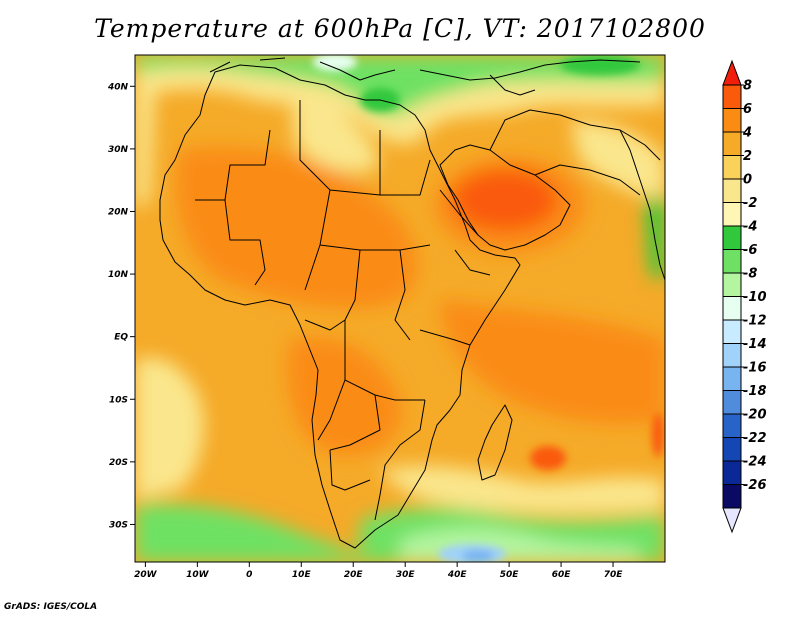 The width and height of the screenshot is (800, 618). I want to click on lon-tick-label: 10E, so click(302, 575).